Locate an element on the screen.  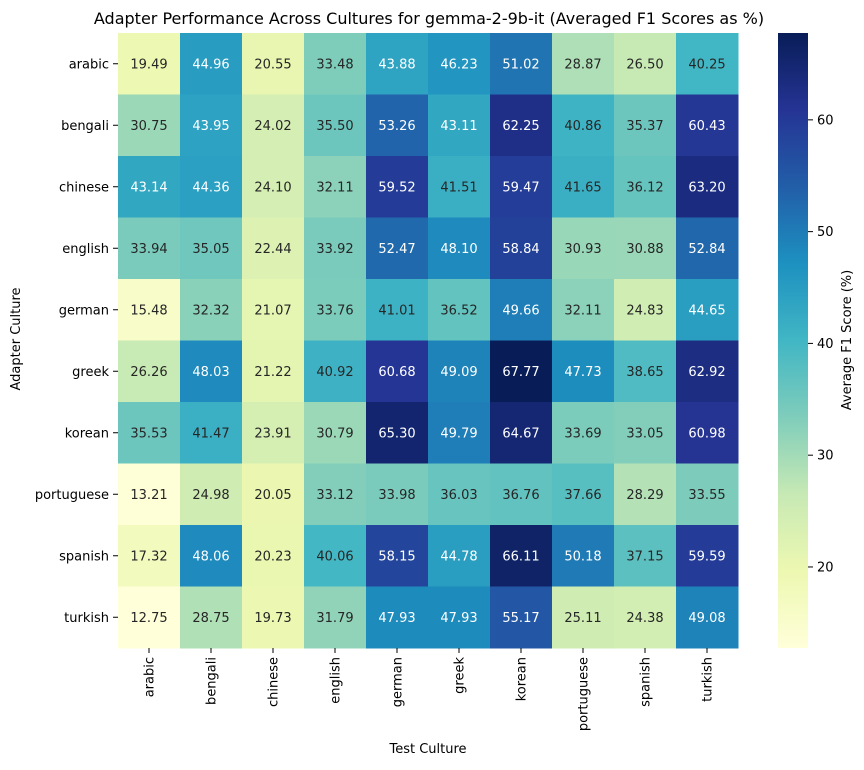
cell-value-label: 36.03 is located at coordinates (458, 495).